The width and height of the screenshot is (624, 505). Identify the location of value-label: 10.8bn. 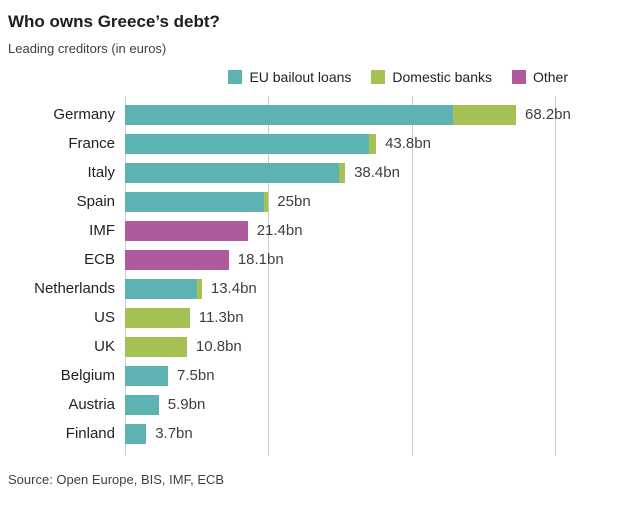
(218, 346).